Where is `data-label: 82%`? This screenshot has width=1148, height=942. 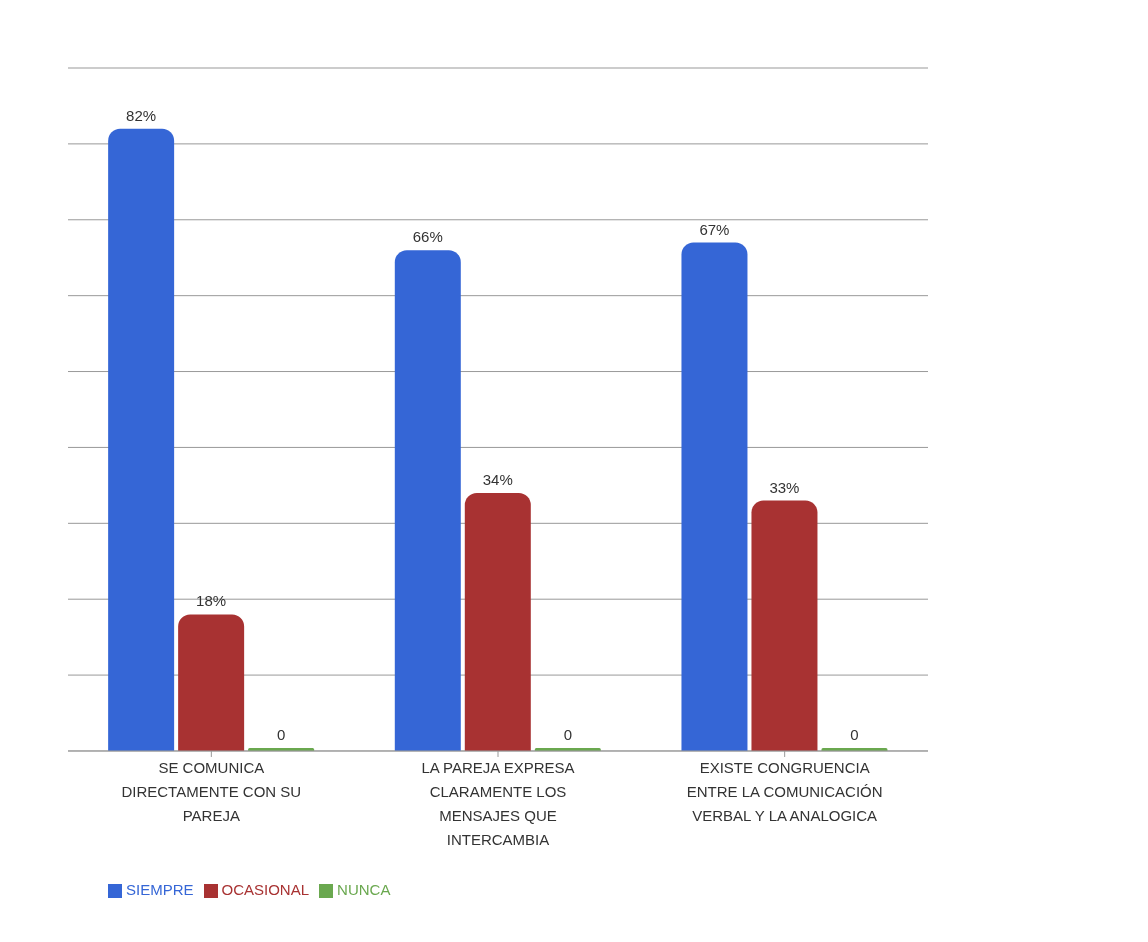 data-label: 82% is located at coordinates (141, 115).